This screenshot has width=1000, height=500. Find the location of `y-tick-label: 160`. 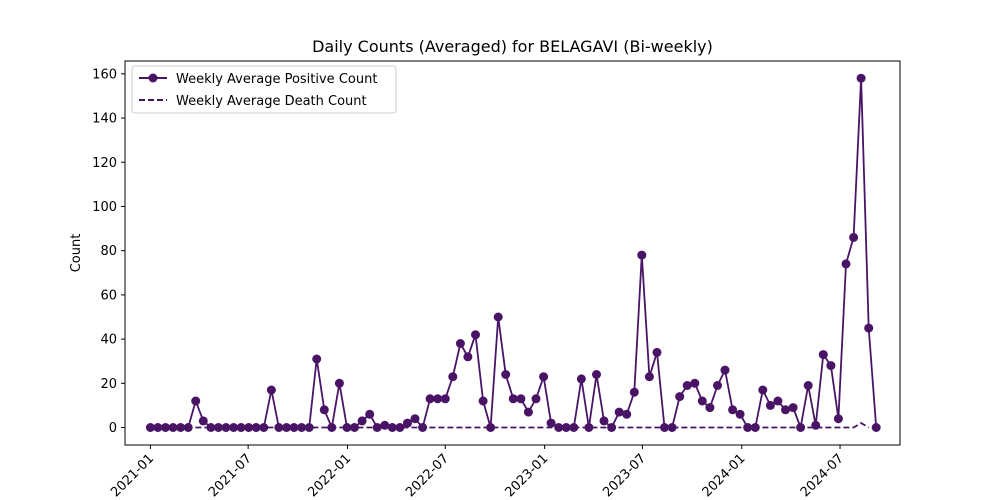

y-tick-label: 160 is located at coordinates (104, 74).